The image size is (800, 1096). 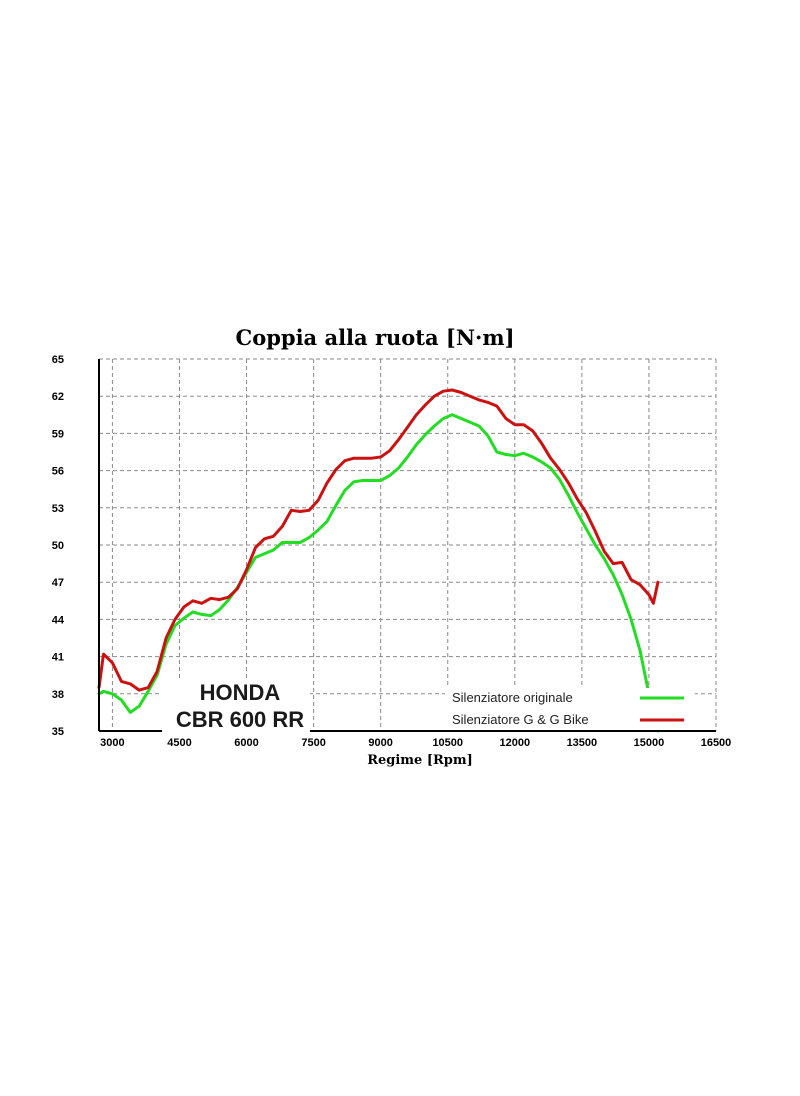 What do you see at coordinates (313, 743) in the screenshot?
I see `x-tick-label: 7500` at bounding box center [313, 743].